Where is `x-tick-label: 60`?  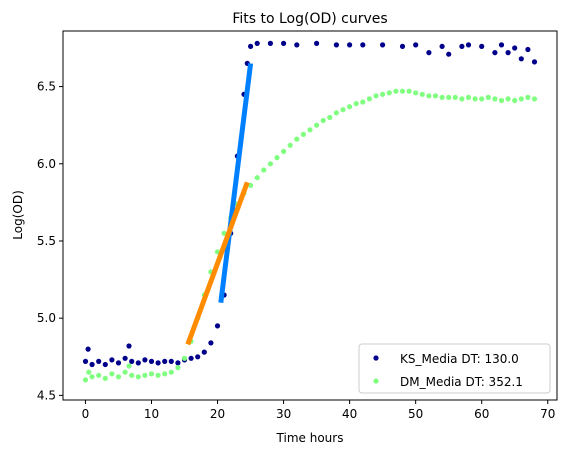
x-tick-label: 60 is located at coordinates (481, 414).